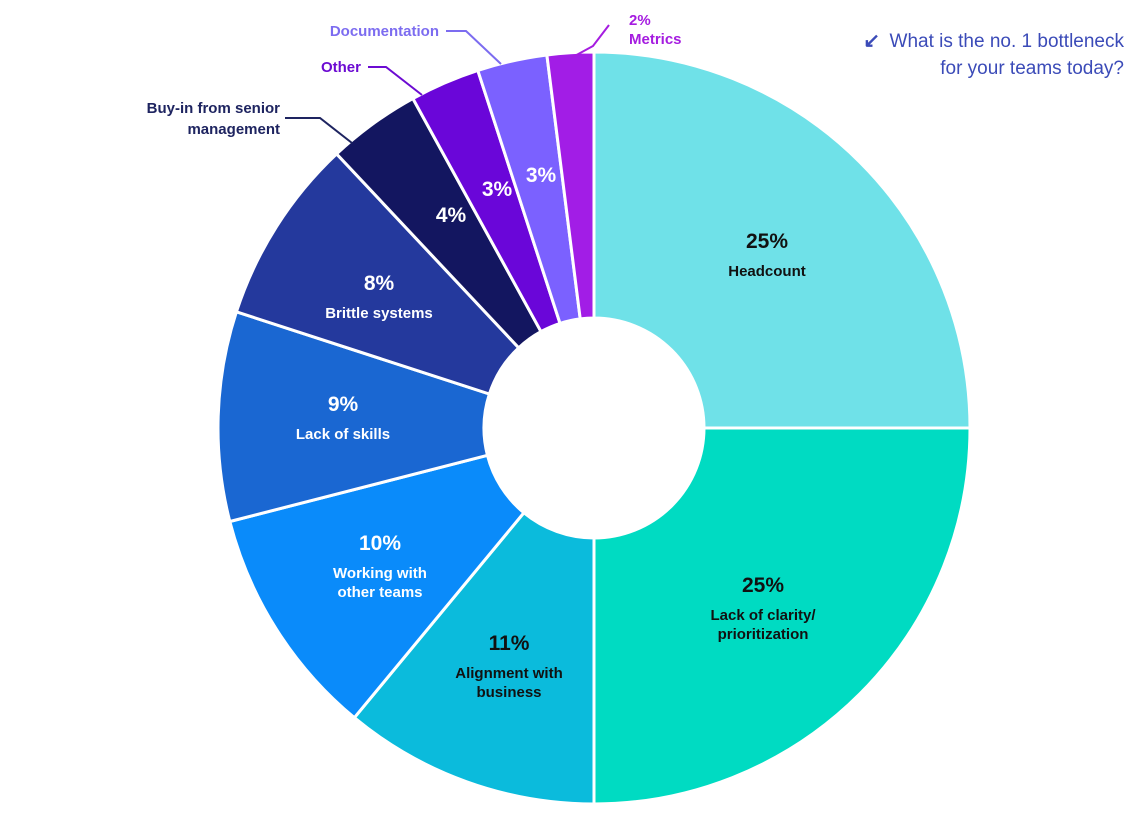 Image resolution: width=1148 pixels, height=834 pixels. I want to click on leader-line-other, so click(395, 81).